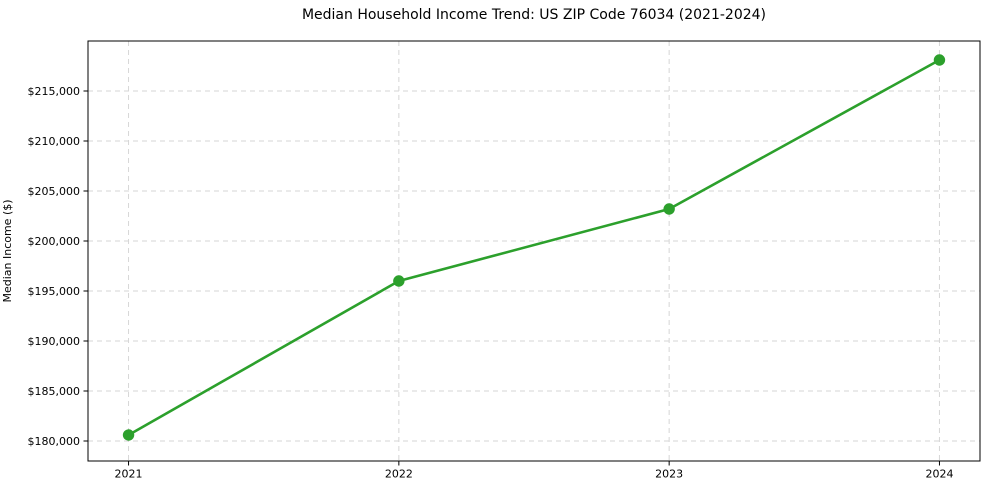 This screenshot has height=490, width=989. I want to click on y-tick-label-6: $210,000, so click(54, 141).